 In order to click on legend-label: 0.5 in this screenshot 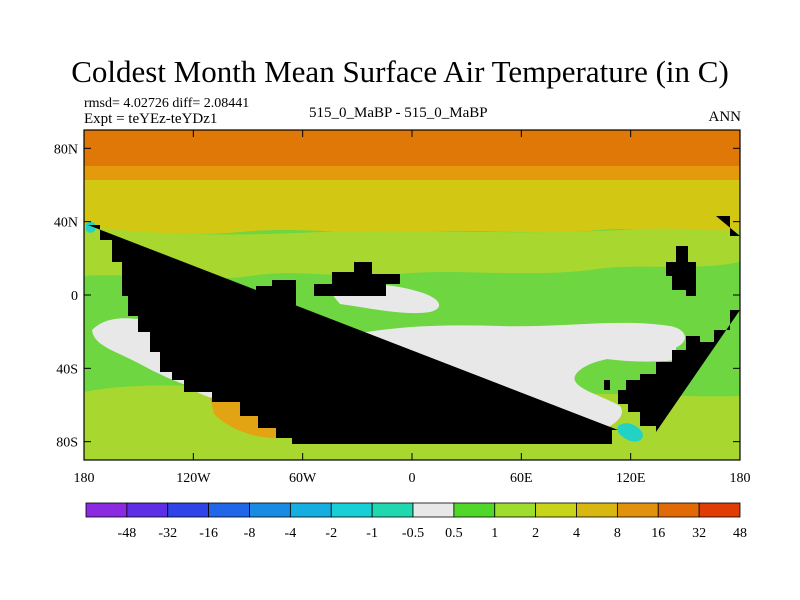, I will do `click(454, 533)`.